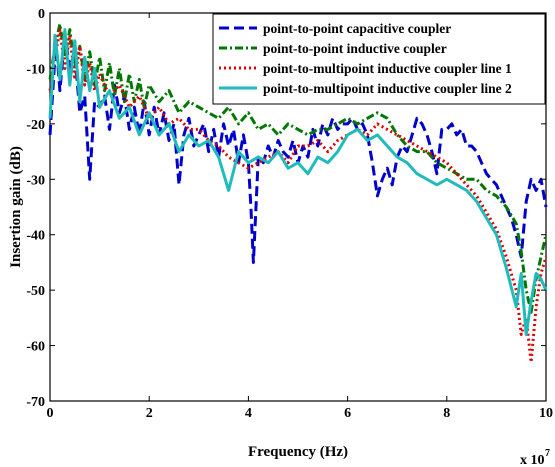 This screenshot has width=555, height=467. What do you see at coordinates (35, 347) in the screenshot?
I see `y-tick-label: -60` at bounding box center [35, 347].